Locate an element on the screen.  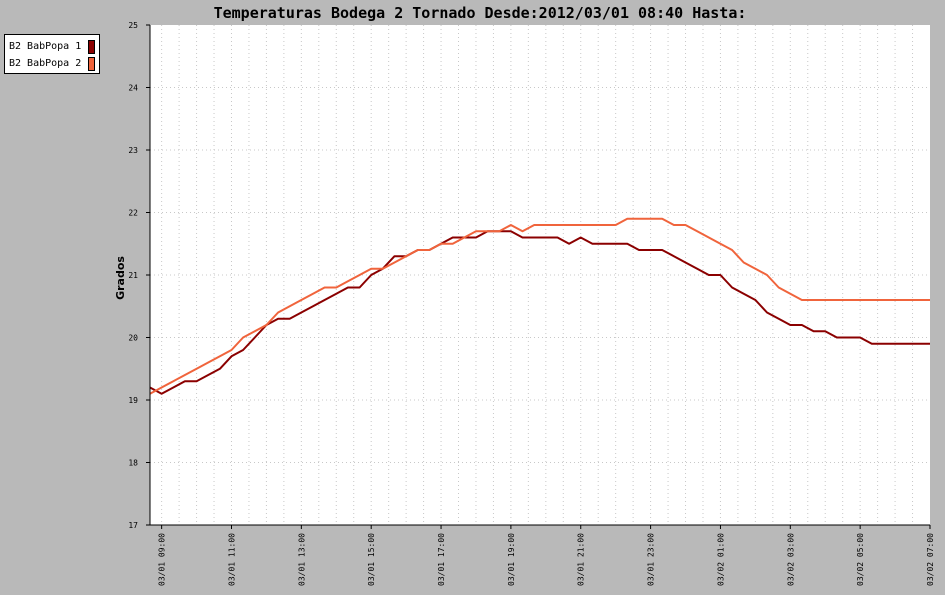
y-tick-label: 23 is located at coordinates (133, 150).